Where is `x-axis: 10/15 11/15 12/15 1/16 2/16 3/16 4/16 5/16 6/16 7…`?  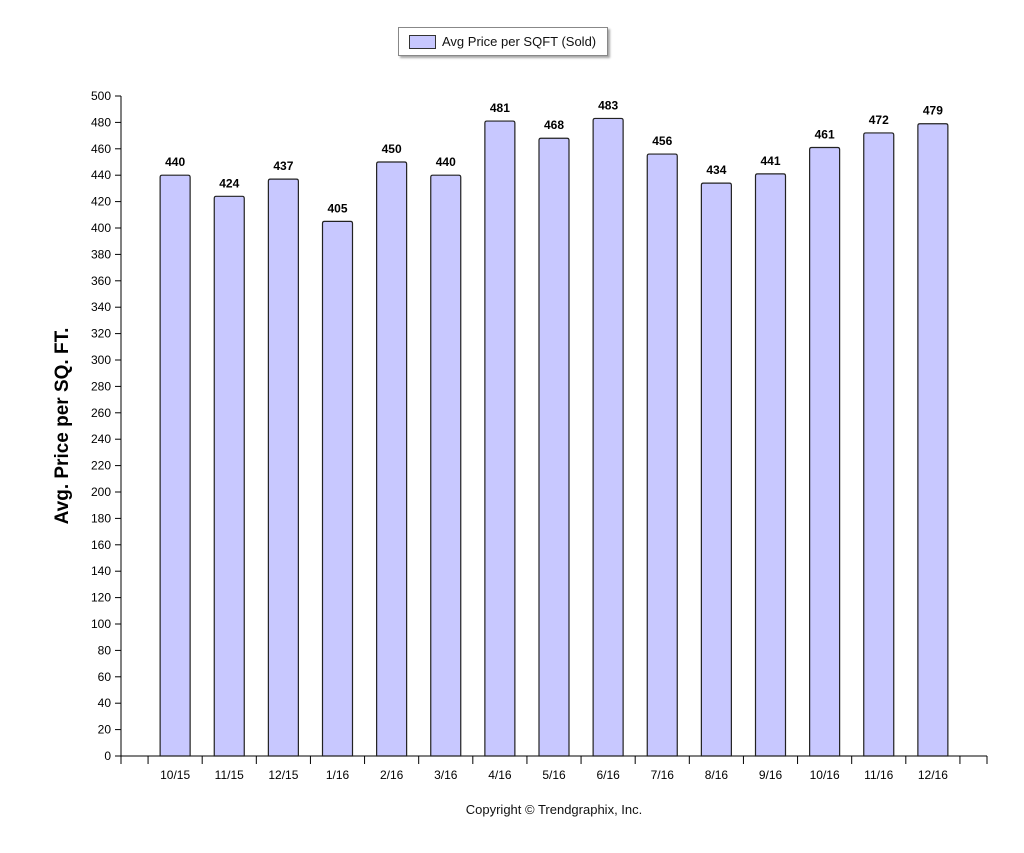
x-axis: 10/15 11/15 12/15 1/16 2/16 3/16 4/16 5/16 6/16 7… is located at coordinates (554, 768).